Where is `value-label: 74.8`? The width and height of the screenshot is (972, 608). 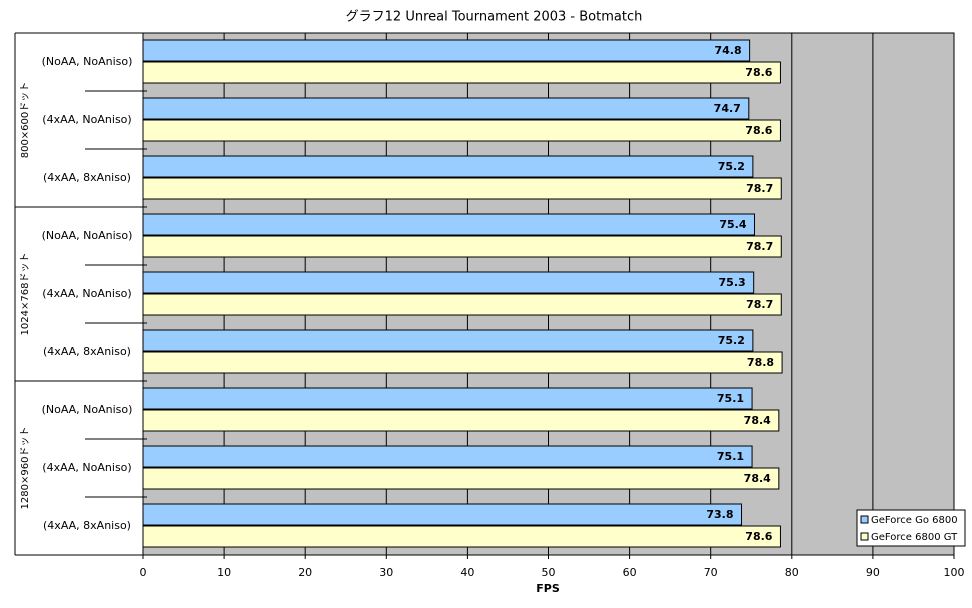
value-label: 74.8 is located at coordinates (727, 50).